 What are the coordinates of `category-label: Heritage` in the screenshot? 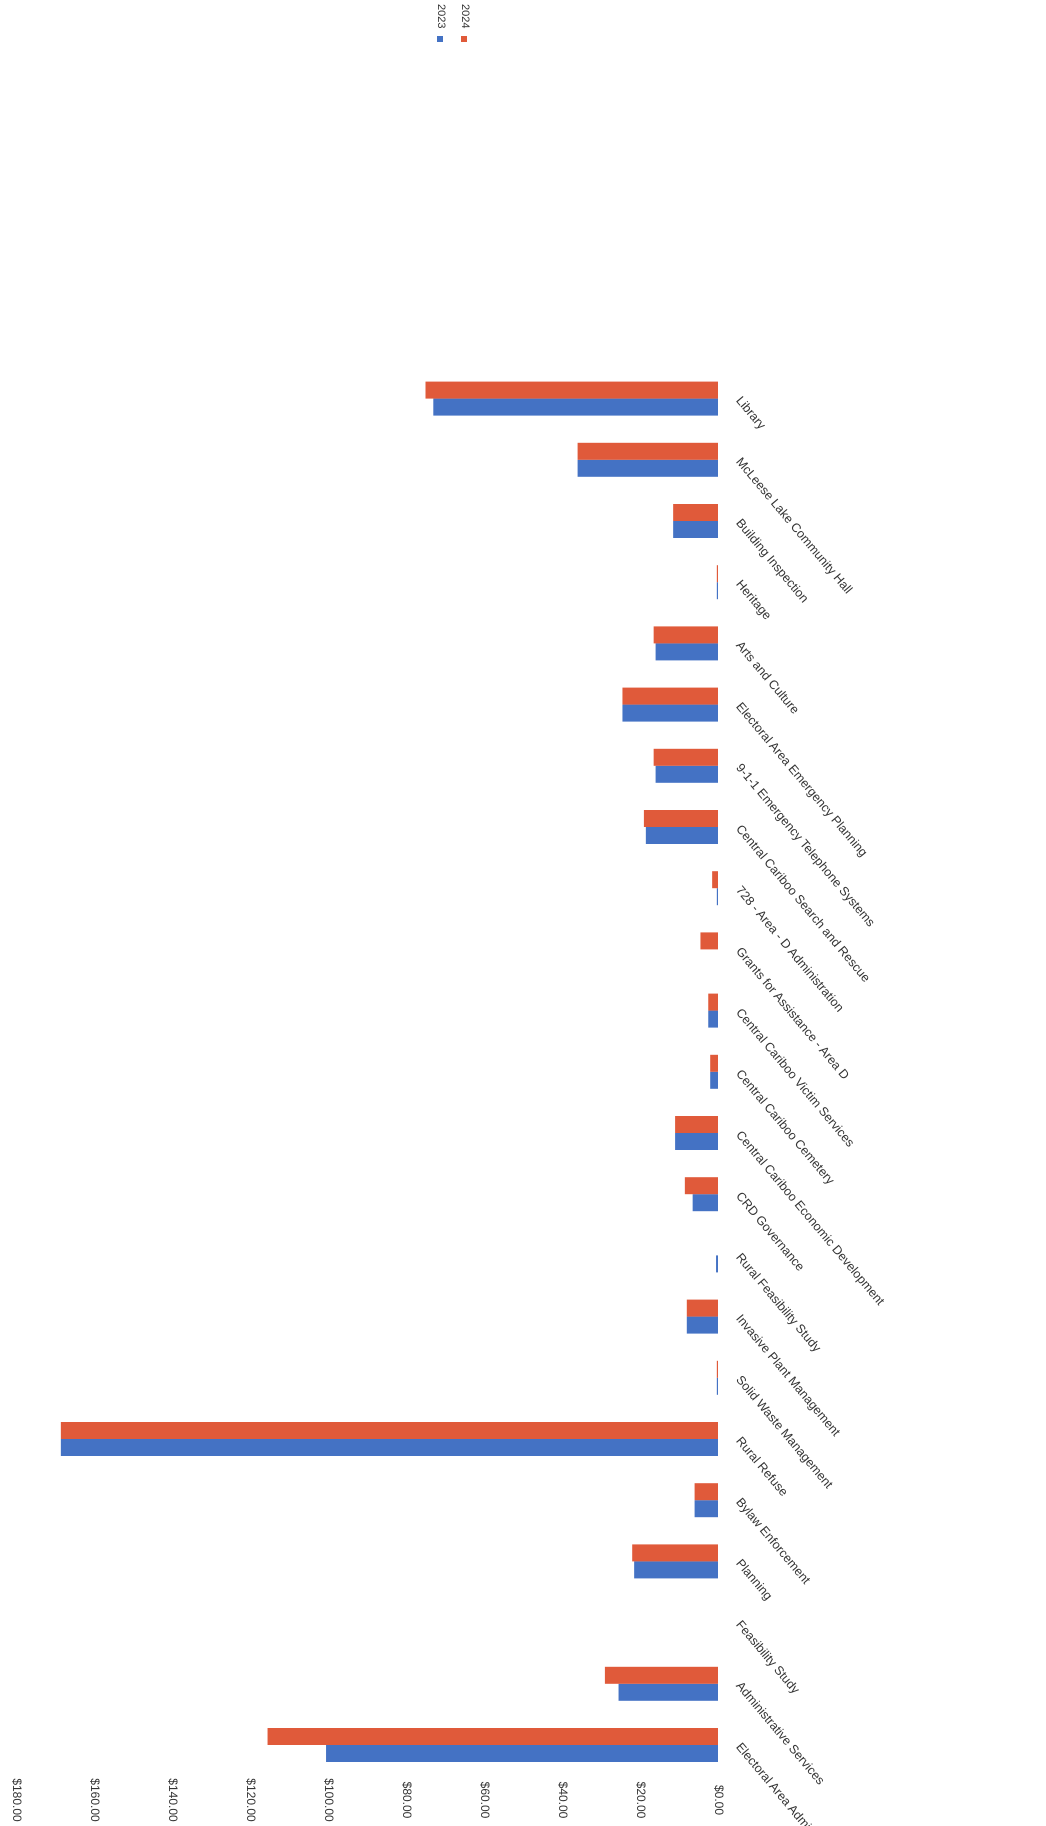 It's located at (753, 599).